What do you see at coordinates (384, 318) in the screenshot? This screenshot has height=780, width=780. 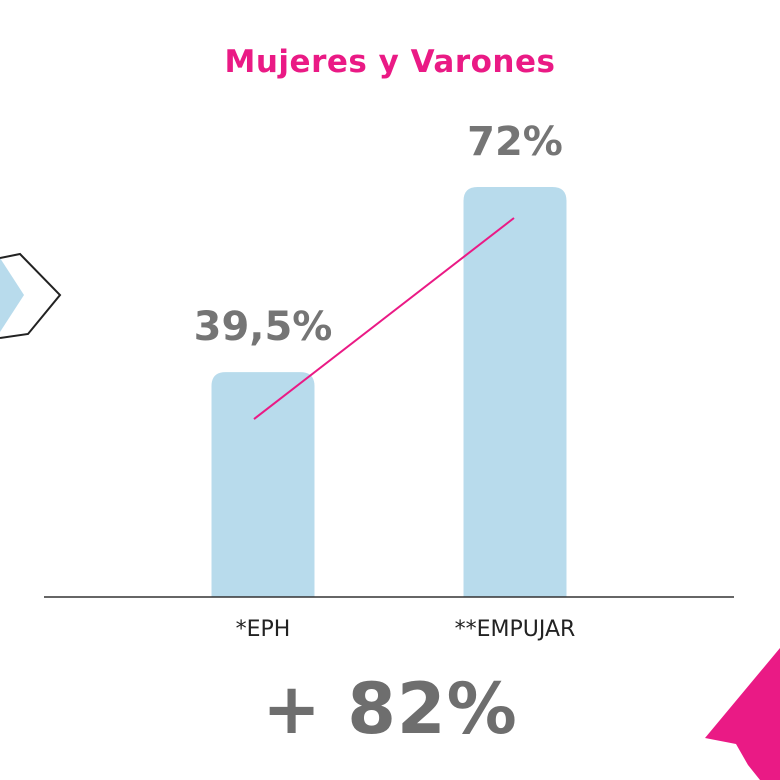 I see `trend-line` at bounding box center [384, 318].